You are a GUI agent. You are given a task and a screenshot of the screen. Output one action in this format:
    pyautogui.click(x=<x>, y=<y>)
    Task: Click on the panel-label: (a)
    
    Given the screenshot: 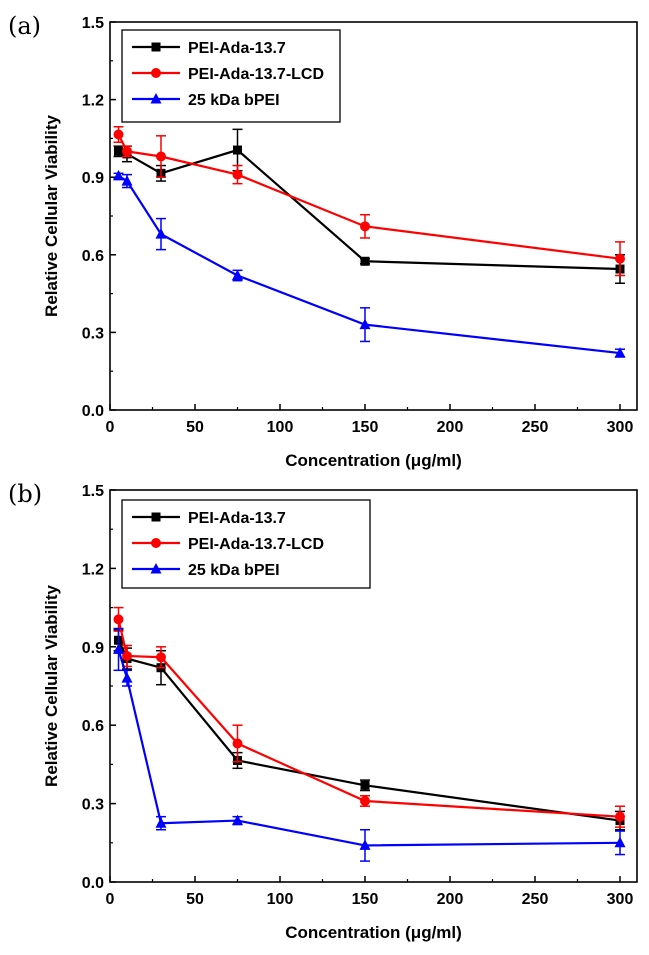 What is the action you would take?
    pyautogui.click(x=24, y=26)
    